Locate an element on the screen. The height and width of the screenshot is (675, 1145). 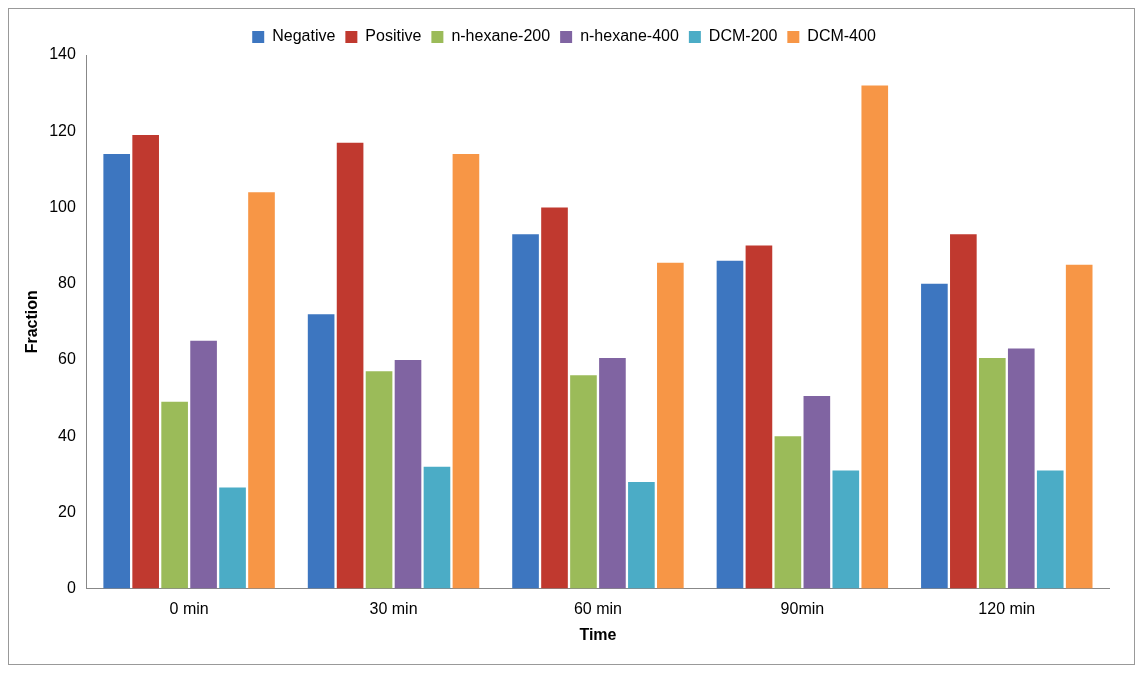
y-tick-label: 60 is located at coordinates (67, 359).